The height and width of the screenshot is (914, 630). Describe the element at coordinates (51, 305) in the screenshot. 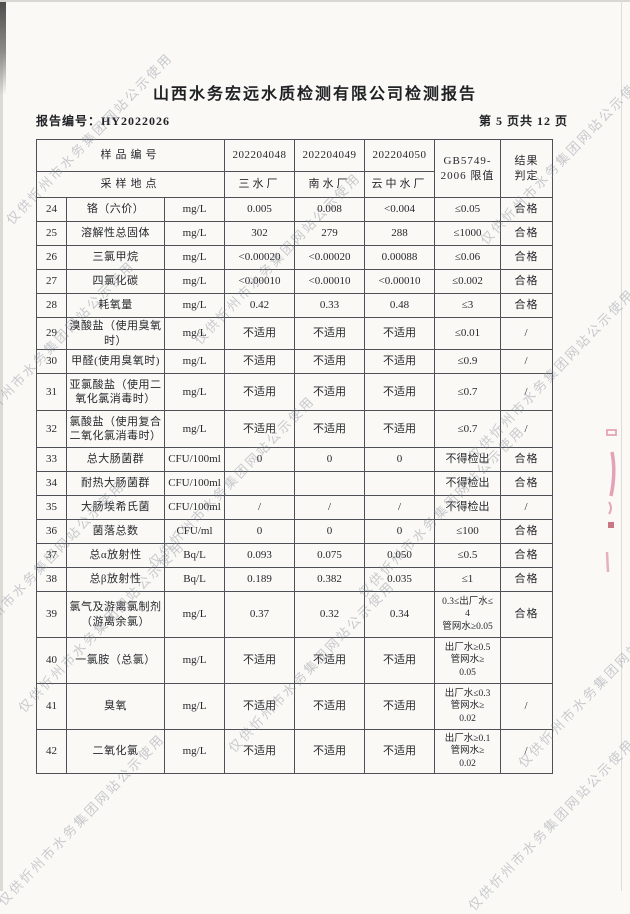

I see `row-number: 28` at that location.